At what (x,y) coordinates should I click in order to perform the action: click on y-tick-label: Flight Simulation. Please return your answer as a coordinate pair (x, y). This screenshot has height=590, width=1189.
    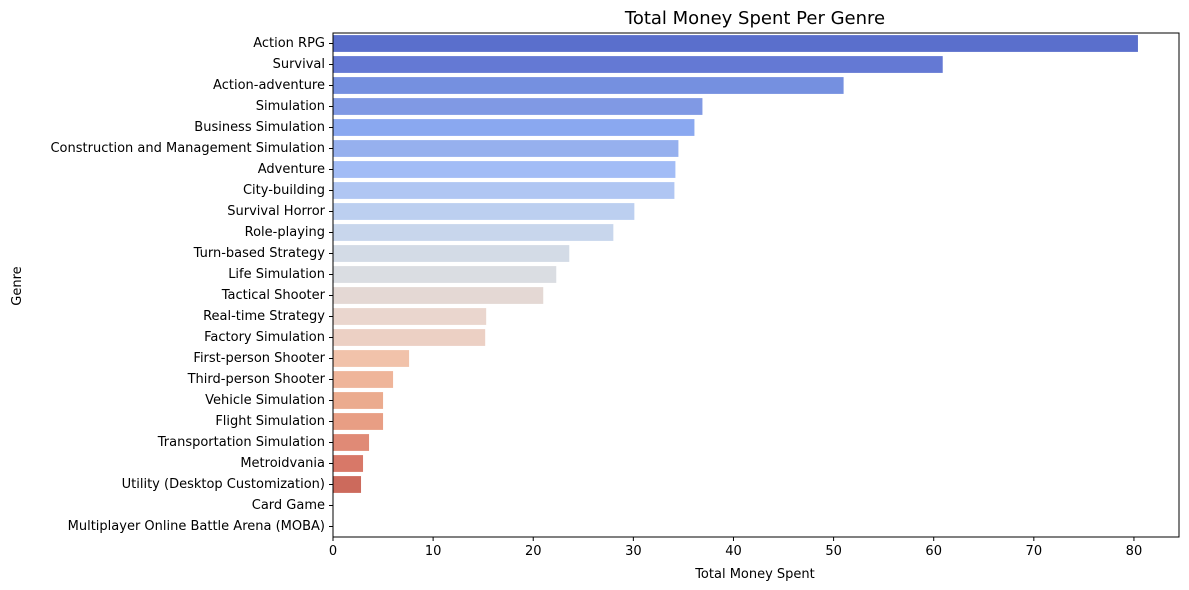
    Looking at the image, I should click on (270, 421).